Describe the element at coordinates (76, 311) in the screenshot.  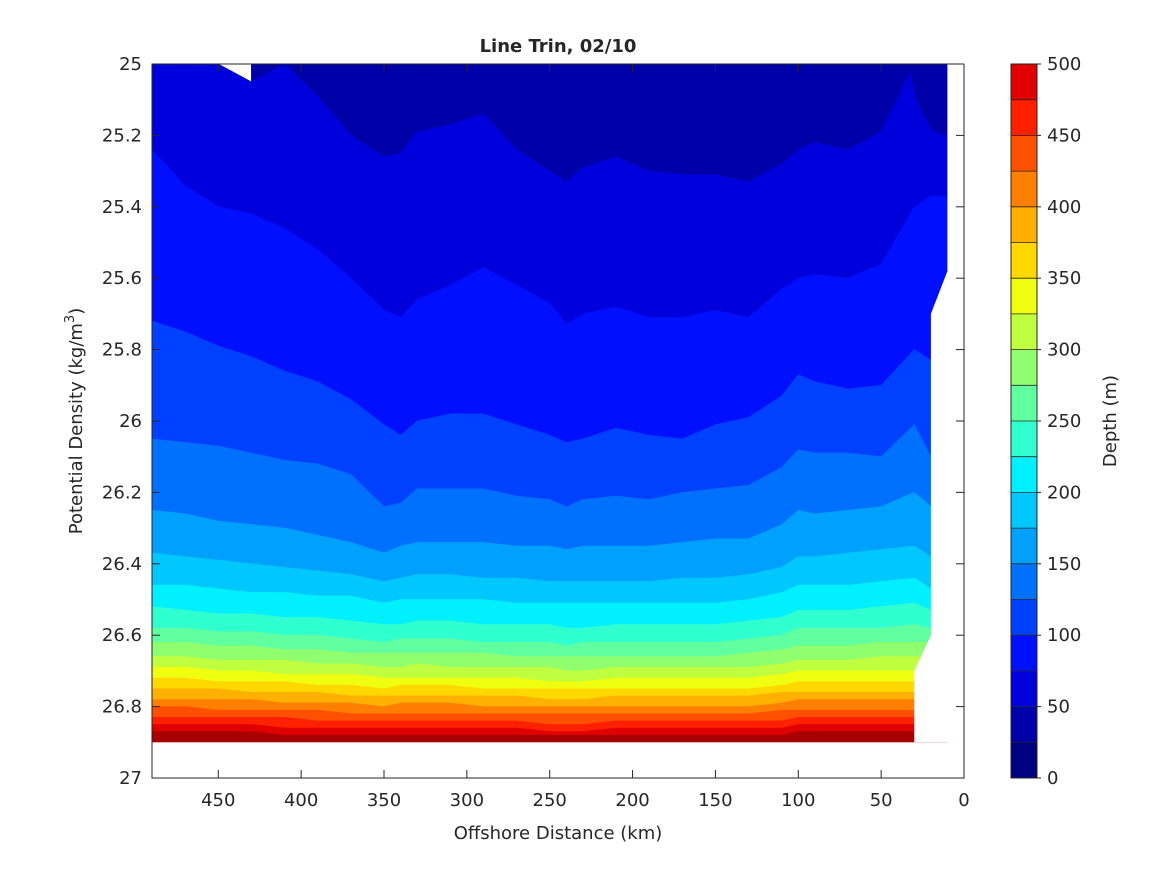
I see `y-axis-label-close: )` at that location.